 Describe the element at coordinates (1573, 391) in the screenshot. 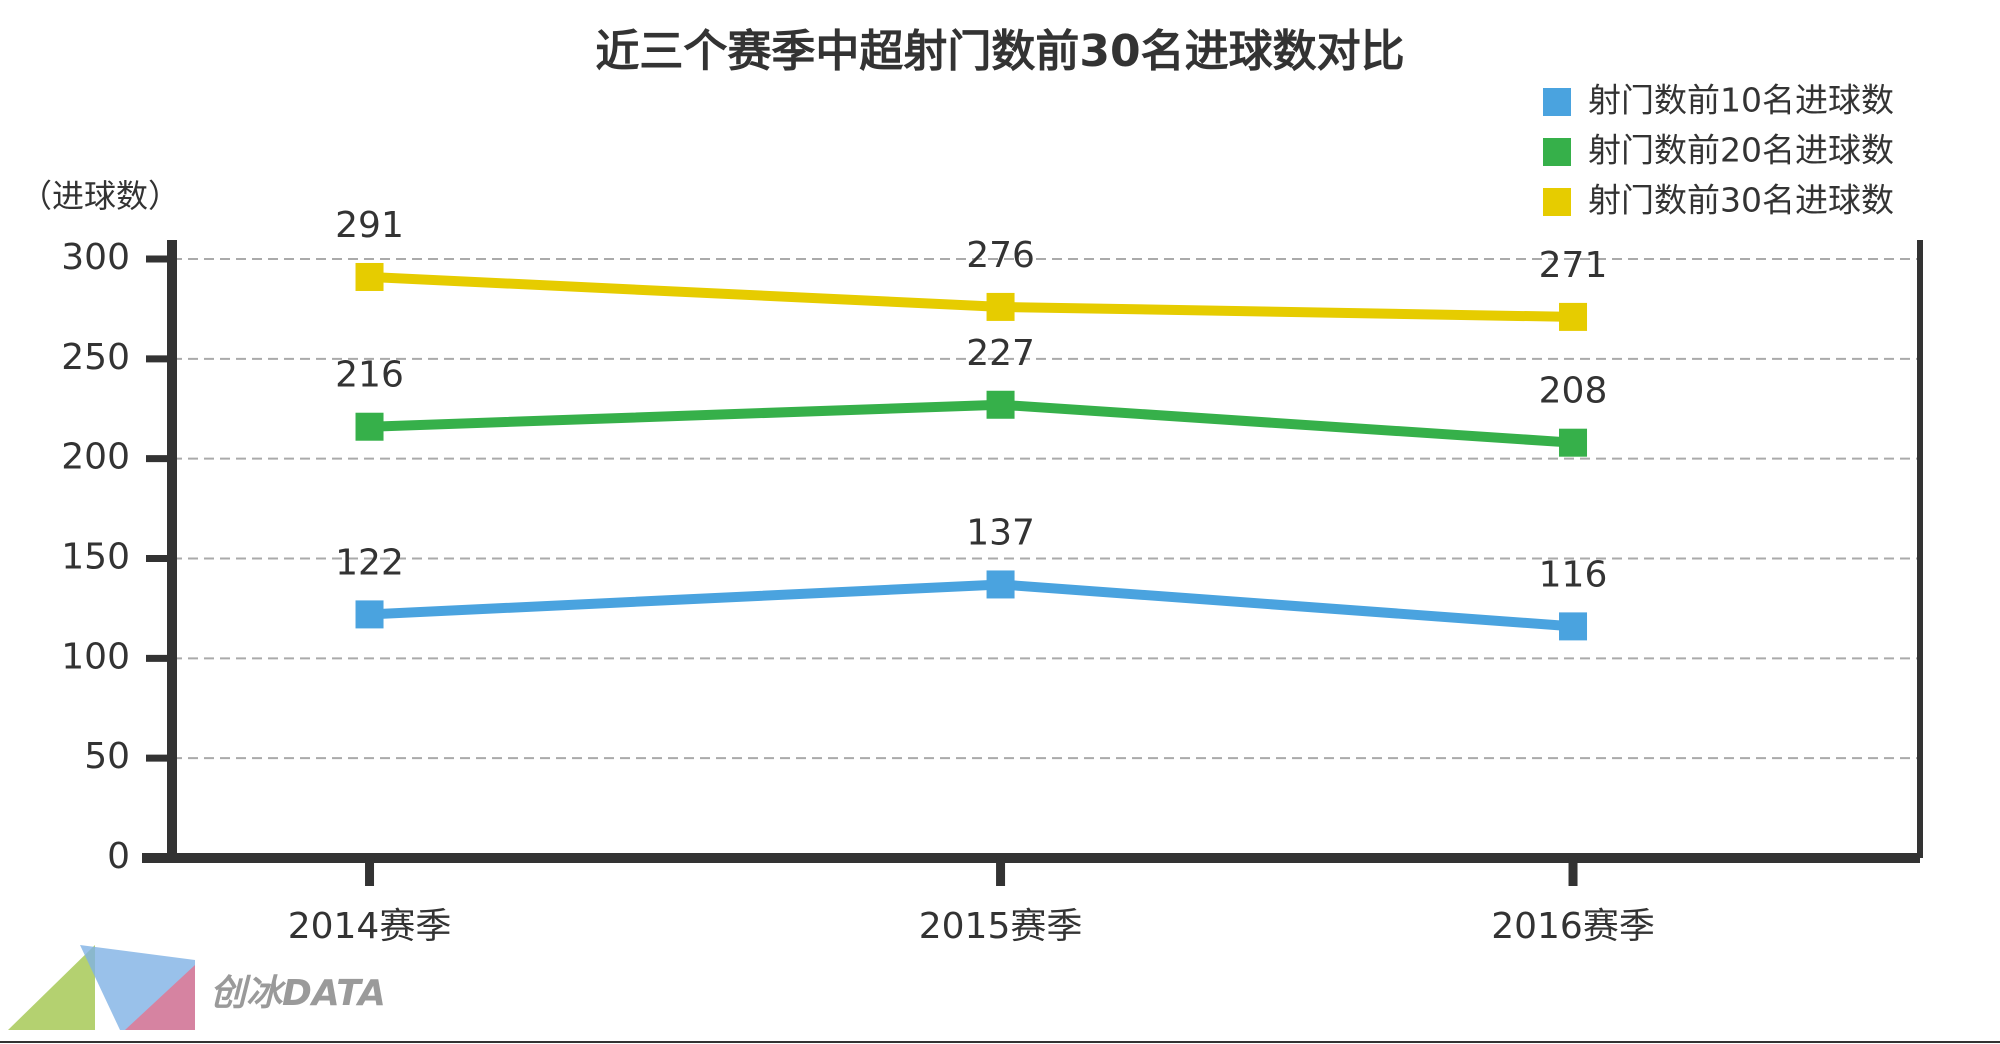

I see `data-label: 208` at that location.